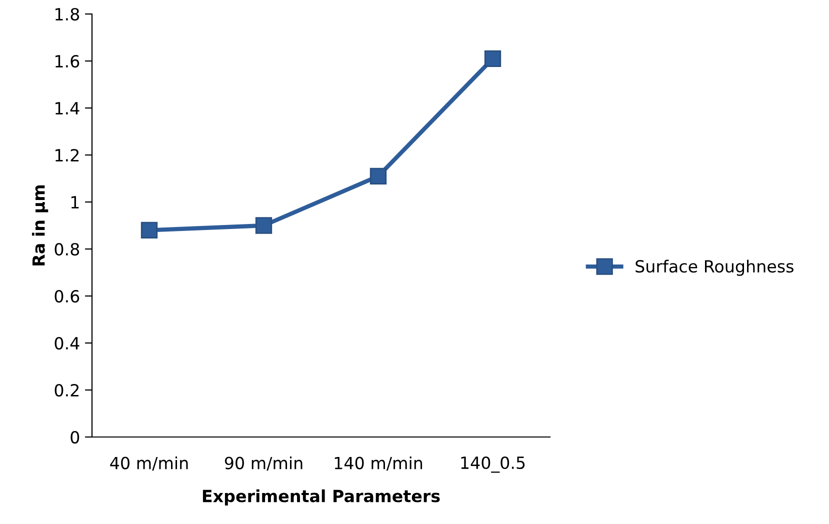 This screenshot has height=524, width=829. Describe the element at coordinates (75, 437) in the screenshot. I see `y-tick-label: 0` at that location.